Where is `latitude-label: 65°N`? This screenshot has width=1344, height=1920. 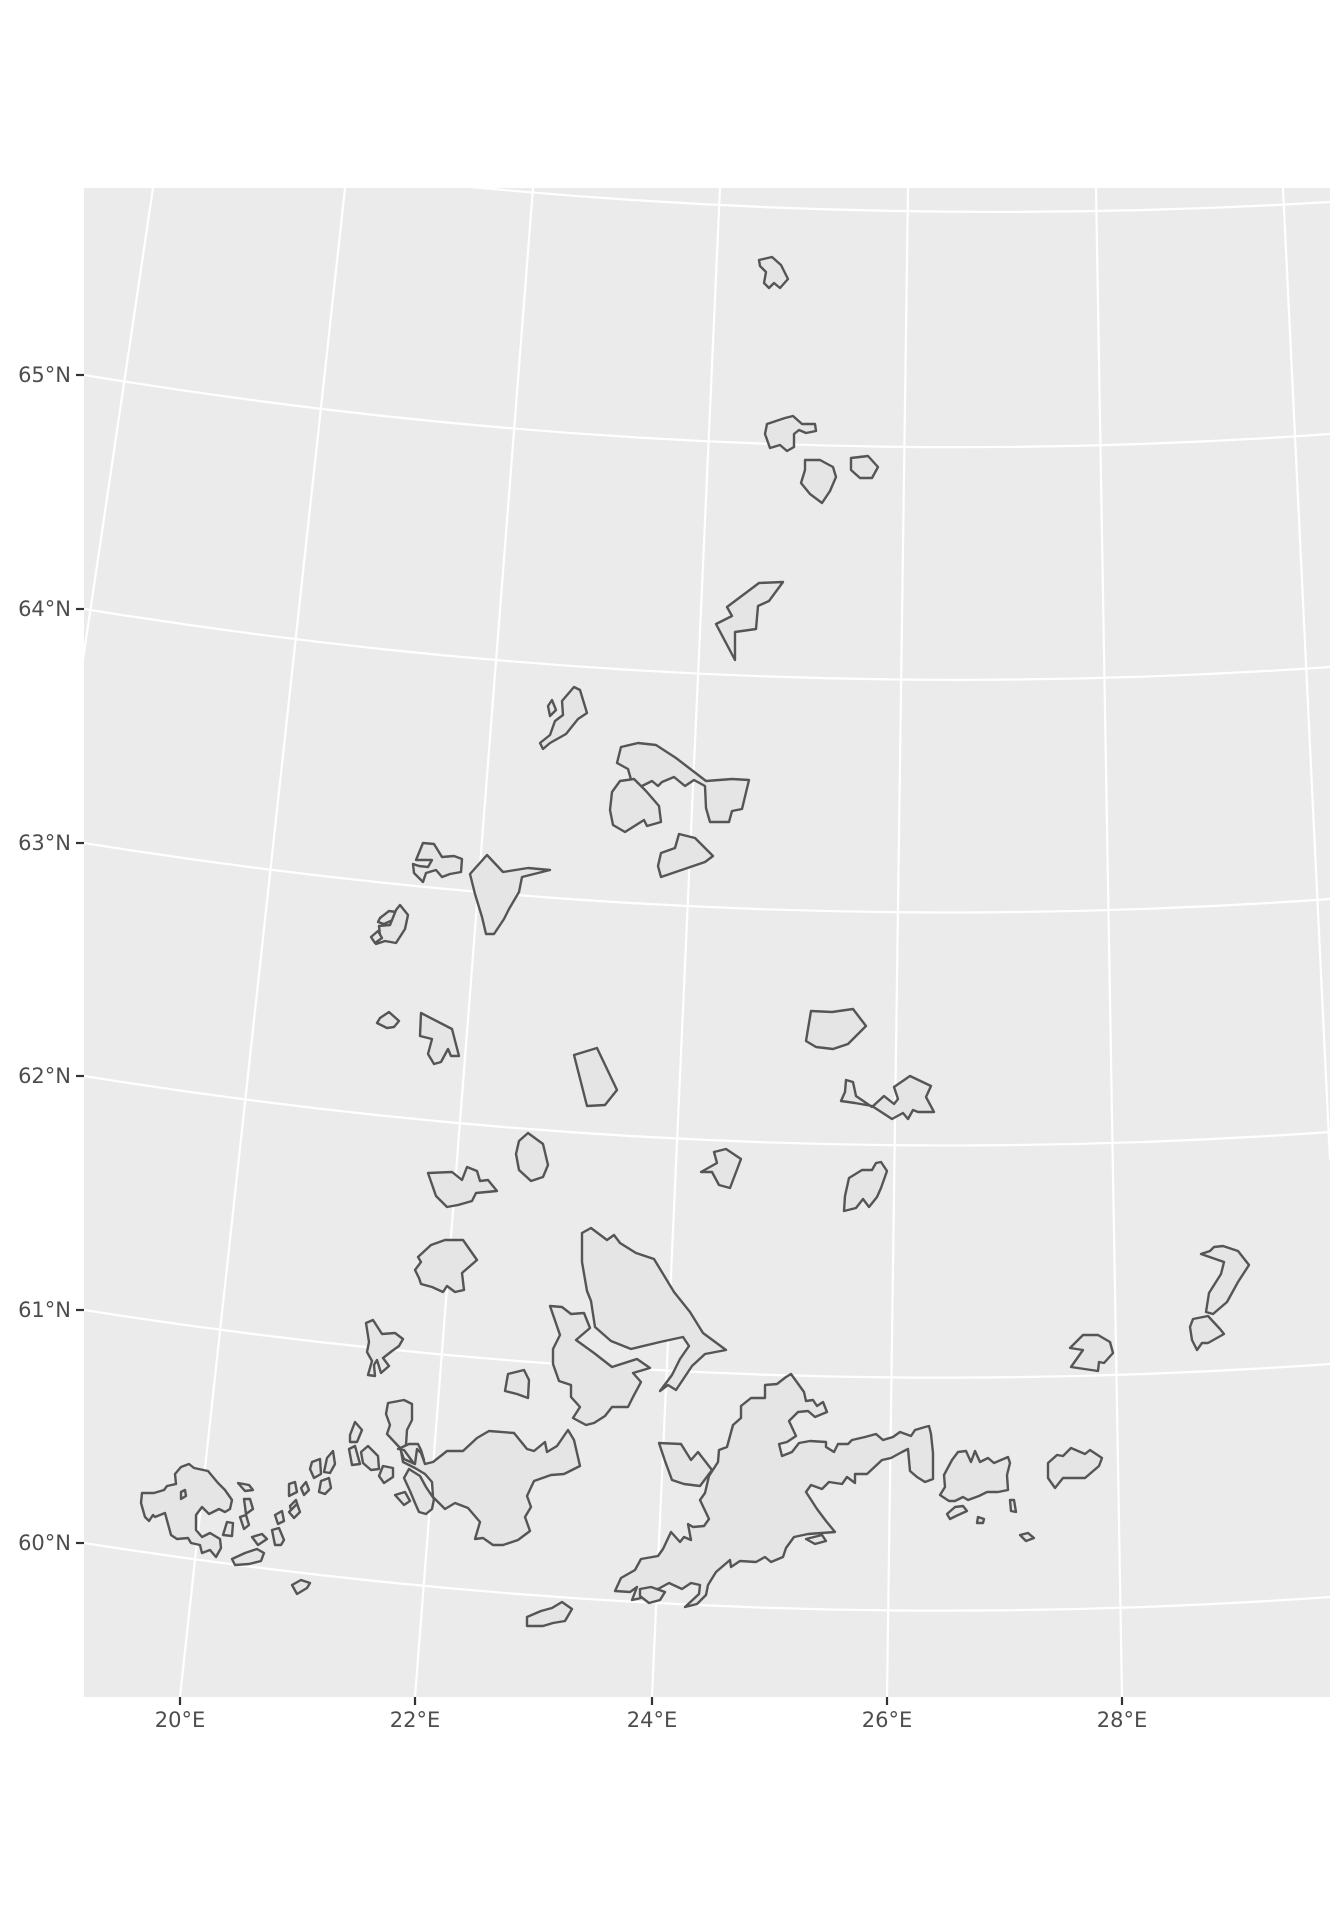
latitude-label: 65°N is located at coordinates (44, 375).